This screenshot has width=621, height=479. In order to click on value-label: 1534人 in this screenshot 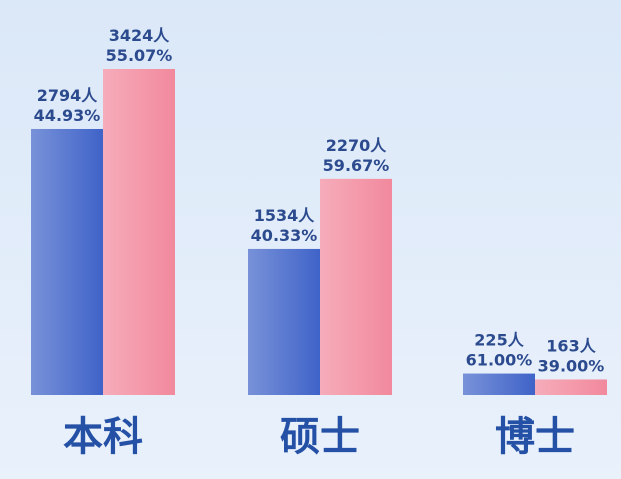, I will do `click(285, 215)`.